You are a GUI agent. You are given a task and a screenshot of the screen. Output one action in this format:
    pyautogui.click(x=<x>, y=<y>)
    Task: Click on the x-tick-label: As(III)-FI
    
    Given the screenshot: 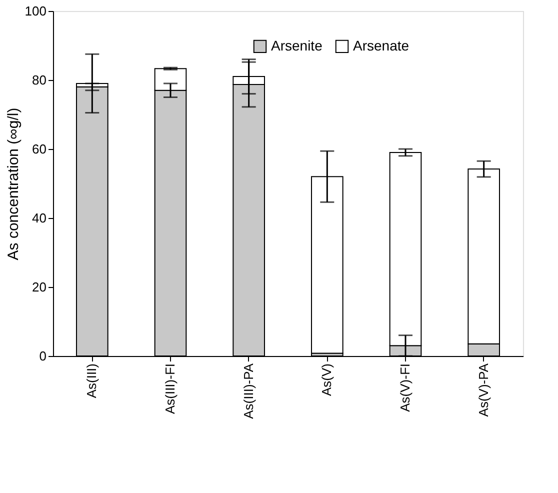 What is the action you would take?
    pyautogui.click(x=170, y=389)
    